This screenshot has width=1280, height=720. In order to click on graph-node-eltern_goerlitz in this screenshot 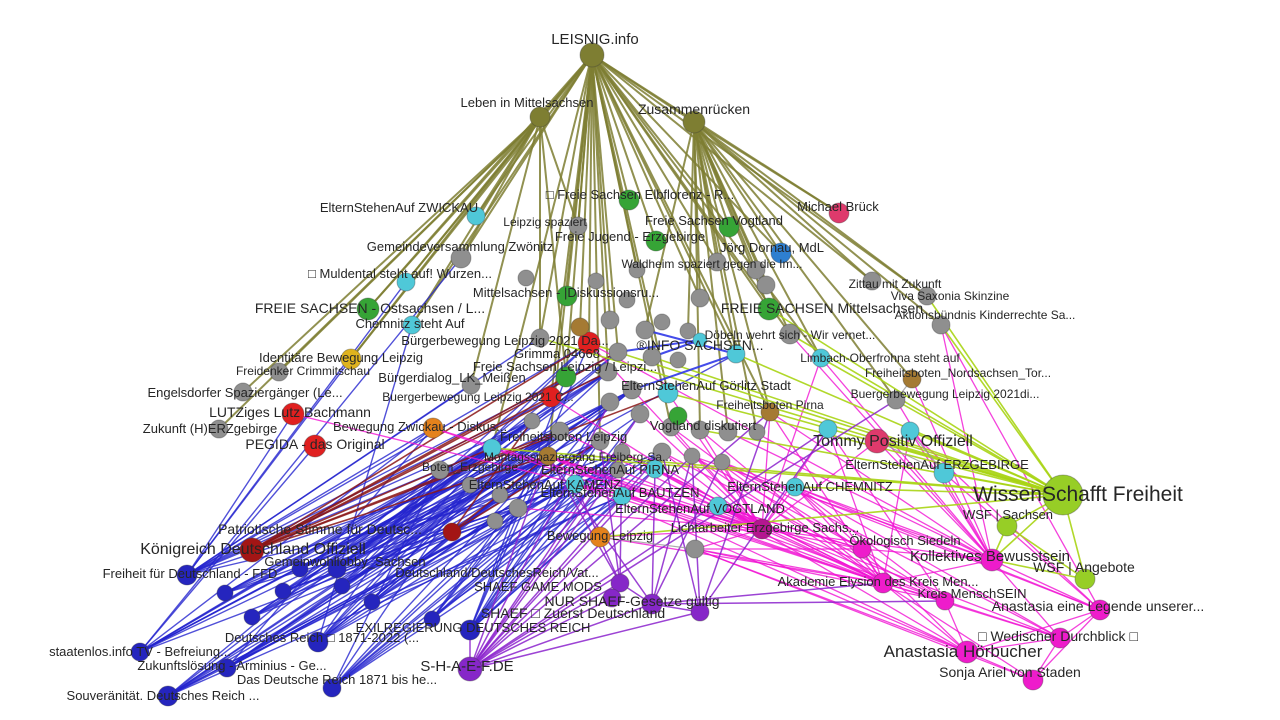, I will do `click(668, 393)`.